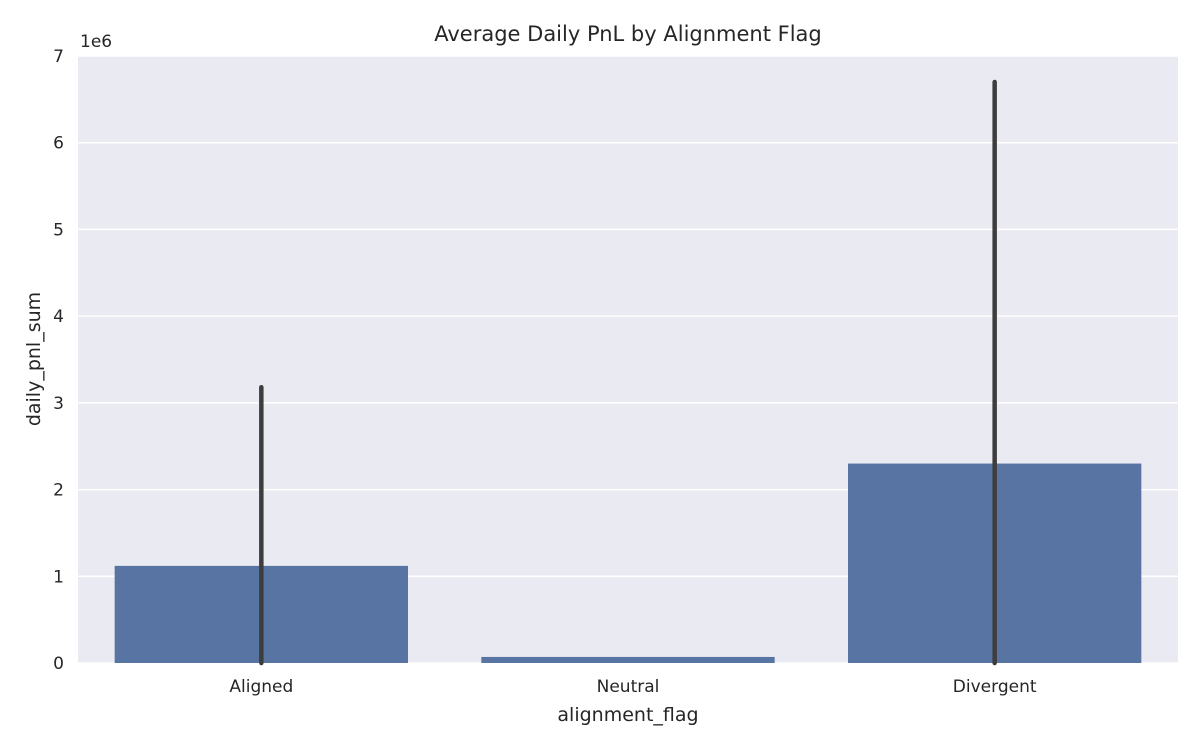 The height and width of the screenshot is (755, 1200). I want to click on y-tick-label: 4, so click(58, 317).